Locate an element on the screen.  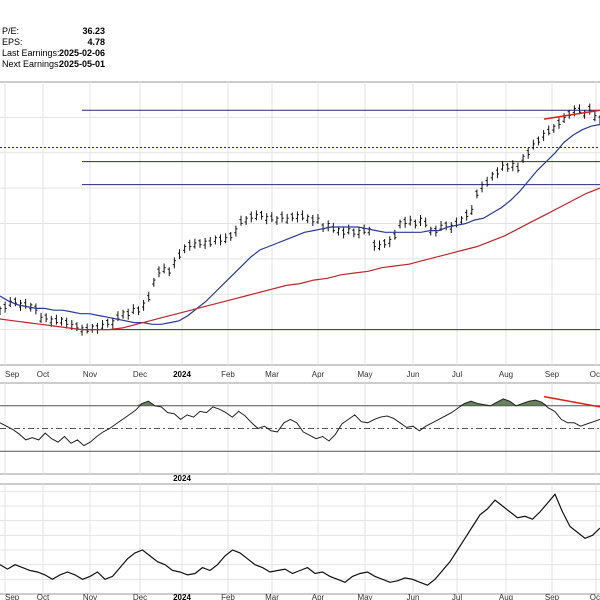
oscillator-overbought-fill is located at coordinates (300, 402).